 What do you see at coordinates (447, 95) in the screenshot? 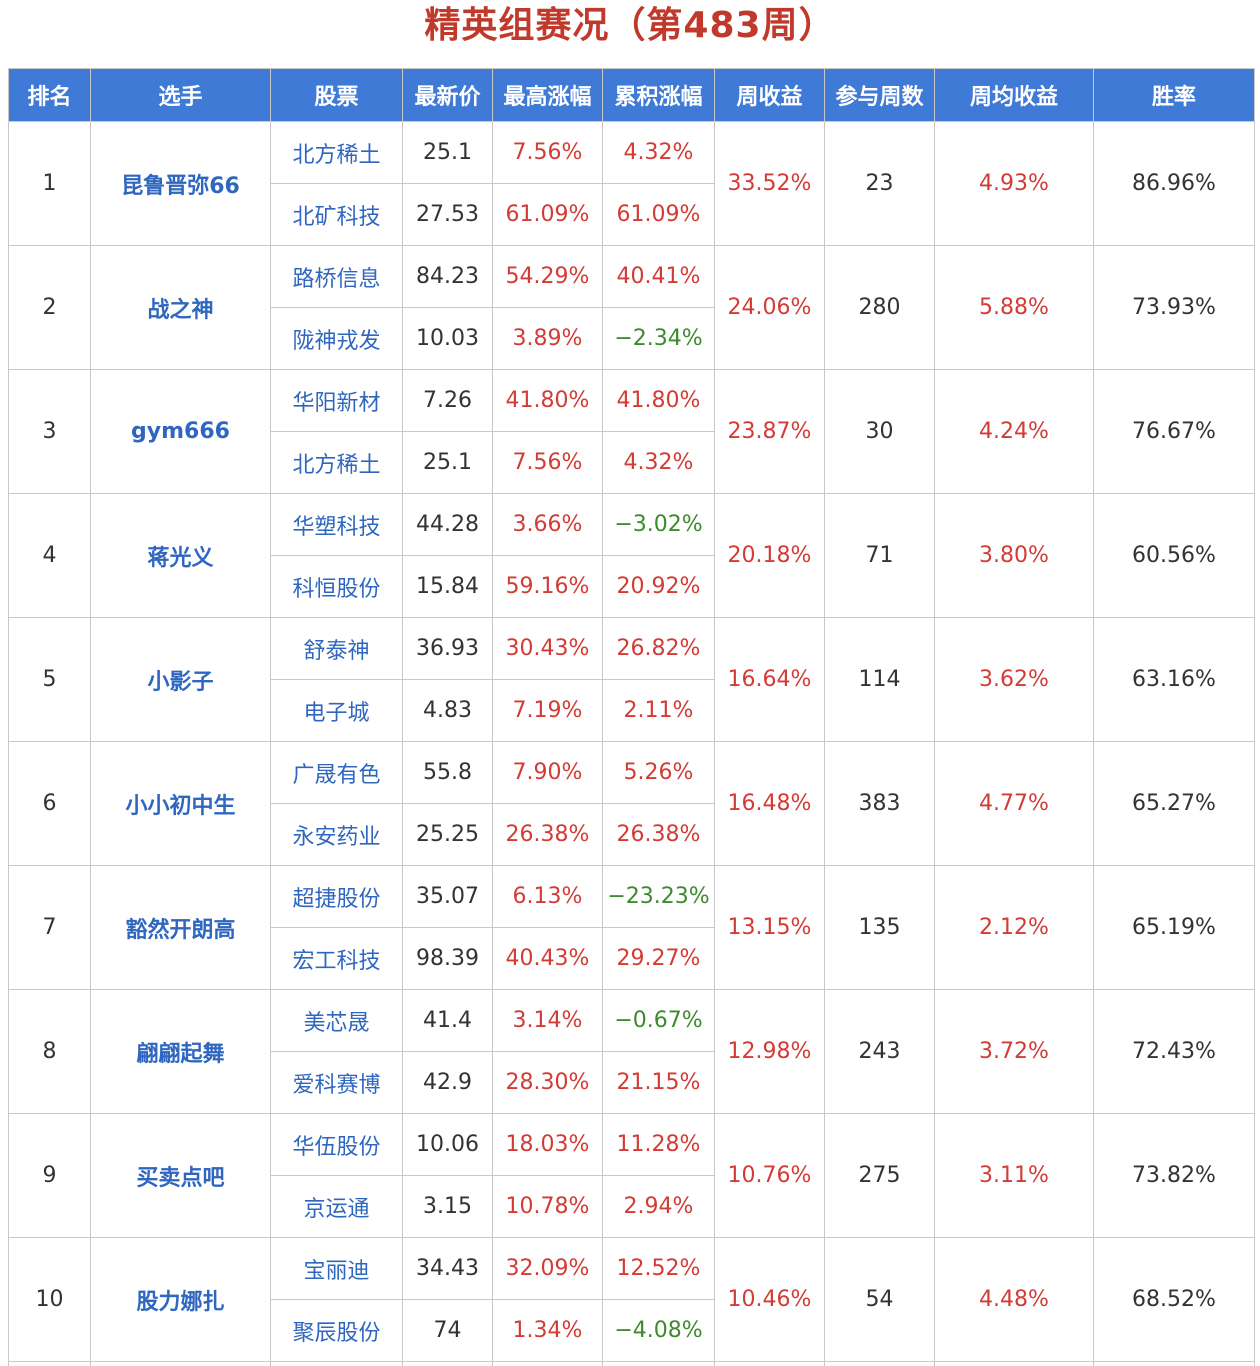
I see `header-latest-price: 最新价` at bounding box center [447, 95].